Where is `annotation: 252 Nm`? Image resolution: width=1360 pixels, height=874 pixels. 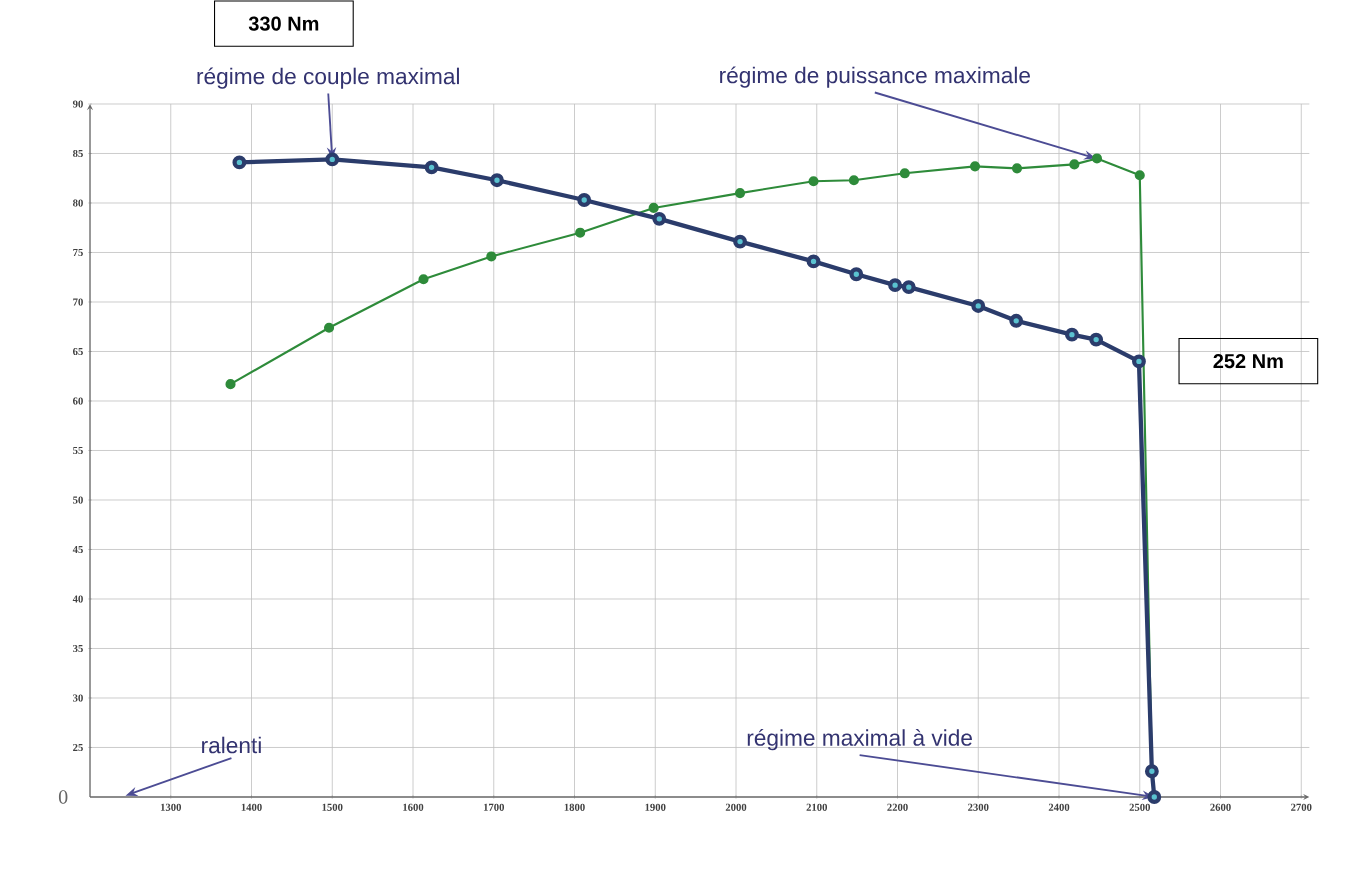 annotation: 252 Nm is located at coordinates (1248, 361).